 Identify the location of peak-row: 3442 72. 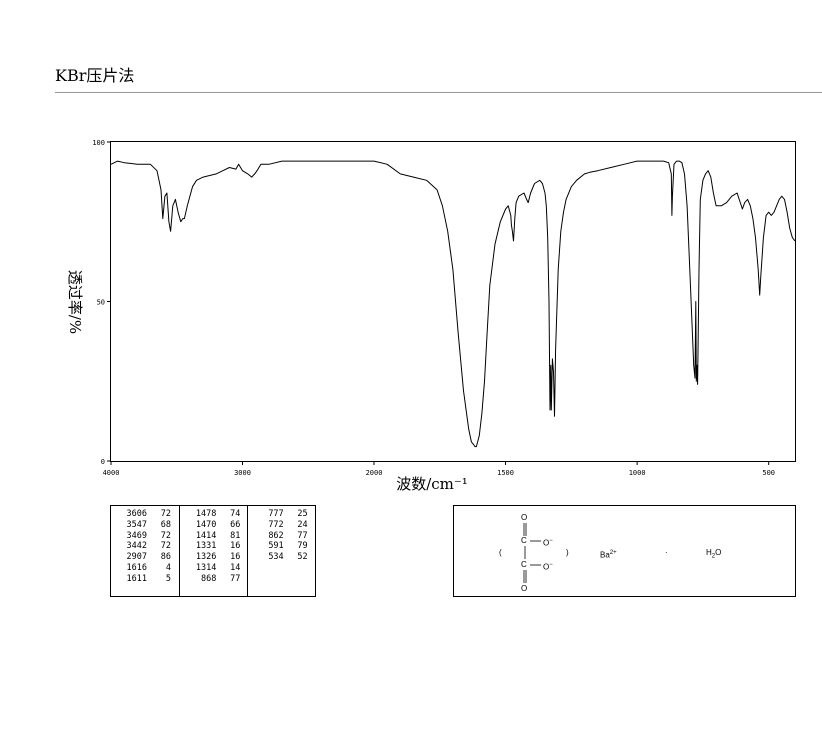
(146, 546).